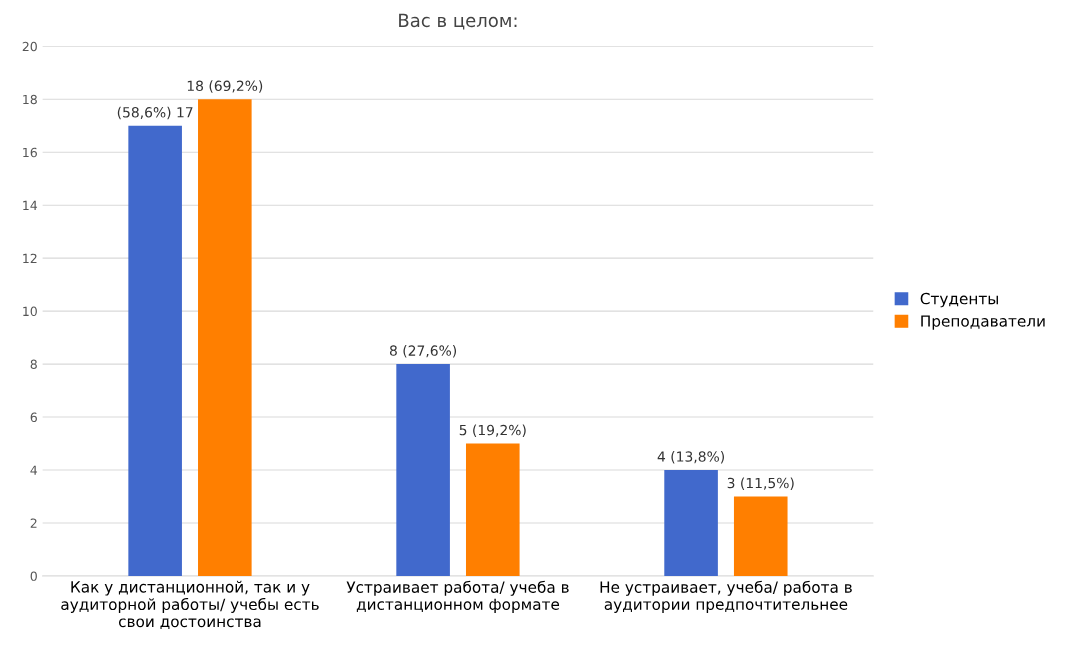 The image size is (1065, 662). I want to click on y-tick-label: 10, so click(30, 311).